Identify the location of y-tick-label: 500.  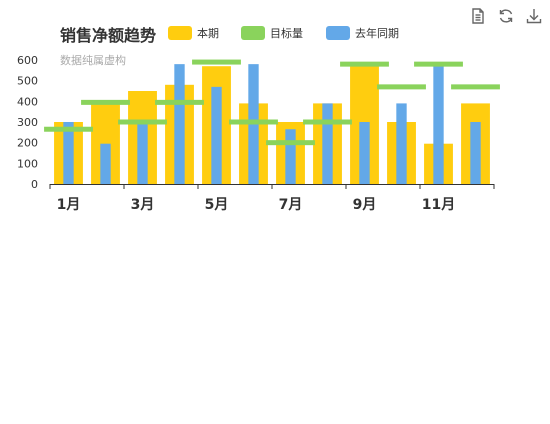
(27, 81).